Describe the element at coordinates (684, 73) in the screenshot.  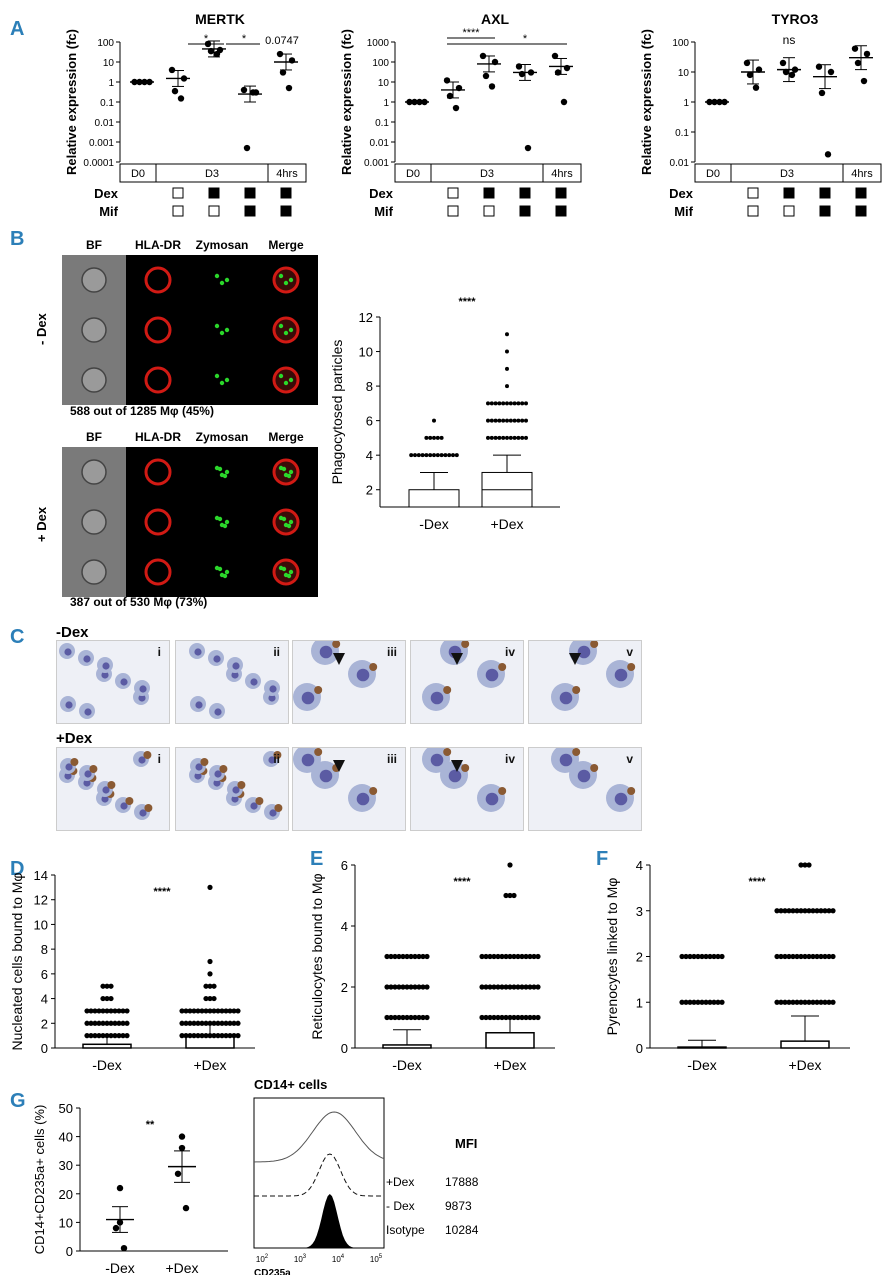
I see `y-tick-label: 10` at that location.